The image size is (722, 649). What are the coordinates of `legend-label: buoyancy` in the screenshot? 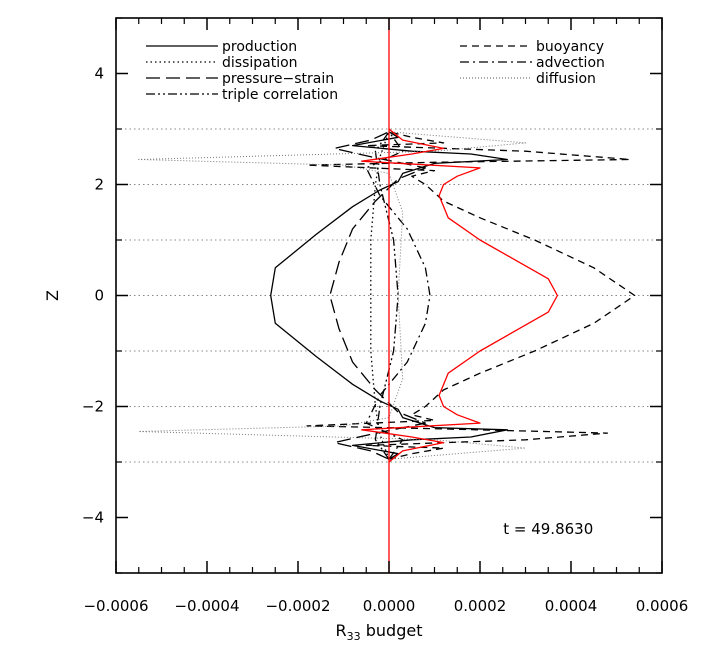 It's located at (570, 47).